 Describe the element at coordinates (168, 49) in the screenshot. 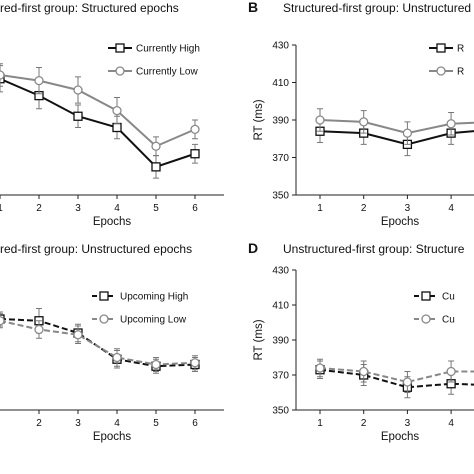

I see `legend-entry: Currently High` at that location.